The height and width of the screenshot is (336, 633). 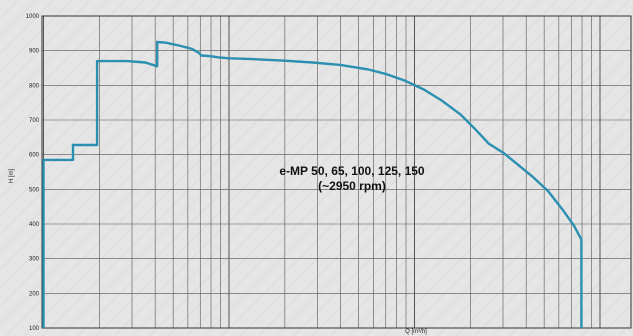 What do you see at coordinates (352, 171) in the screenshot?
I see `annotation-line-1: e-MP 50, 65, 100, 125, 150` at bounding box center [352, 171].